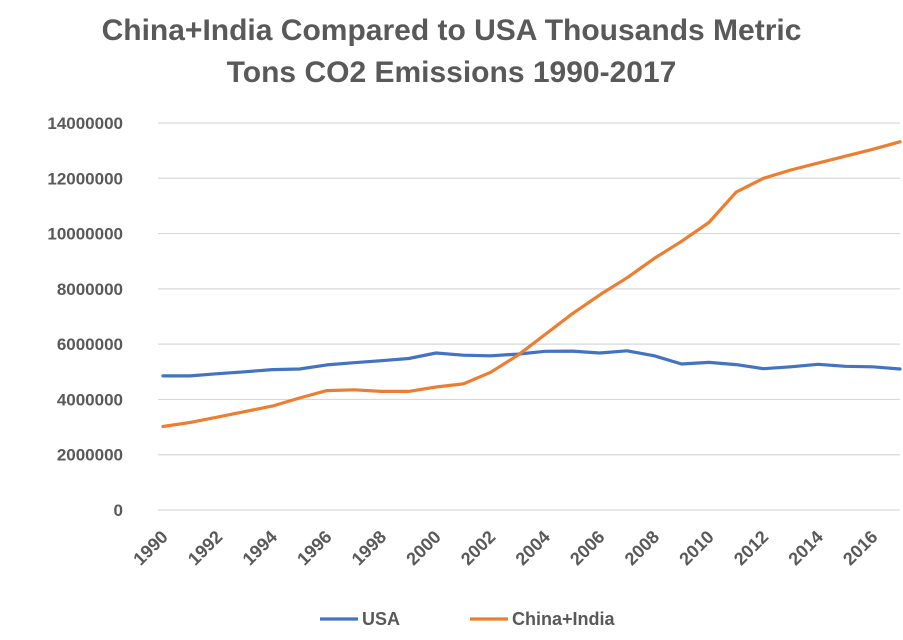  What do you see at coordinates (564, 619) in the screenshot?
I see `legend-label: China+India` at bounding box center [564, 619].